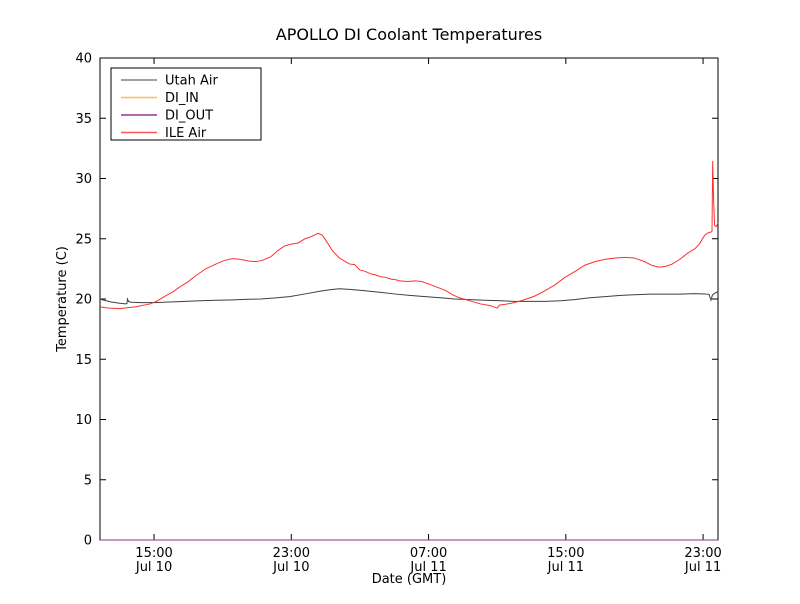 This screenshot has height=604, width=800. What do you see at coordinates (83, 59) in the screenshot?
I see `y-tick-label: 40` at bounding box center [83, 59].